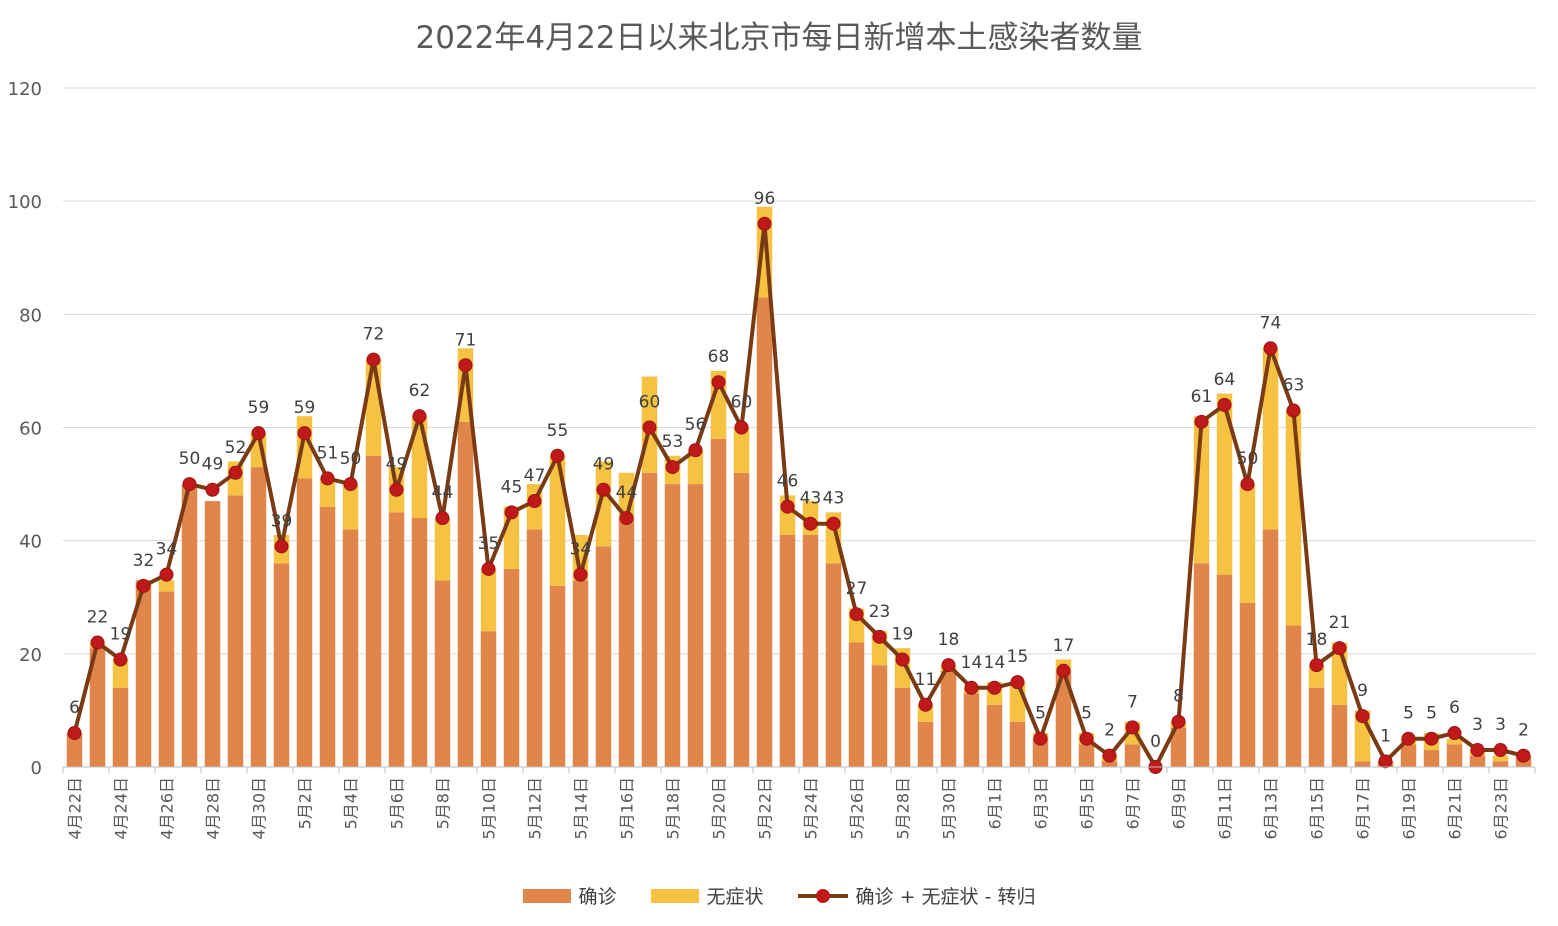 This screenshot has height=926, width=1558. Describe the element at coordinates (1202, 397) in the screenshot. I see `data-label: 61` at that location.